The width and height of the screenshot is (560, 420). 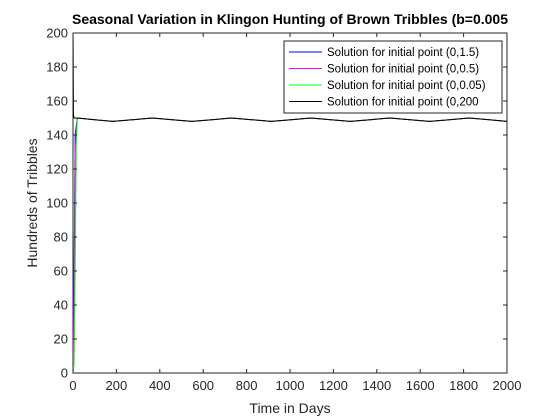 What do you see at coordinates (333, 385) in the screenshot?
I see `x-tick-label: 1200` at bounding box center [333, 385].